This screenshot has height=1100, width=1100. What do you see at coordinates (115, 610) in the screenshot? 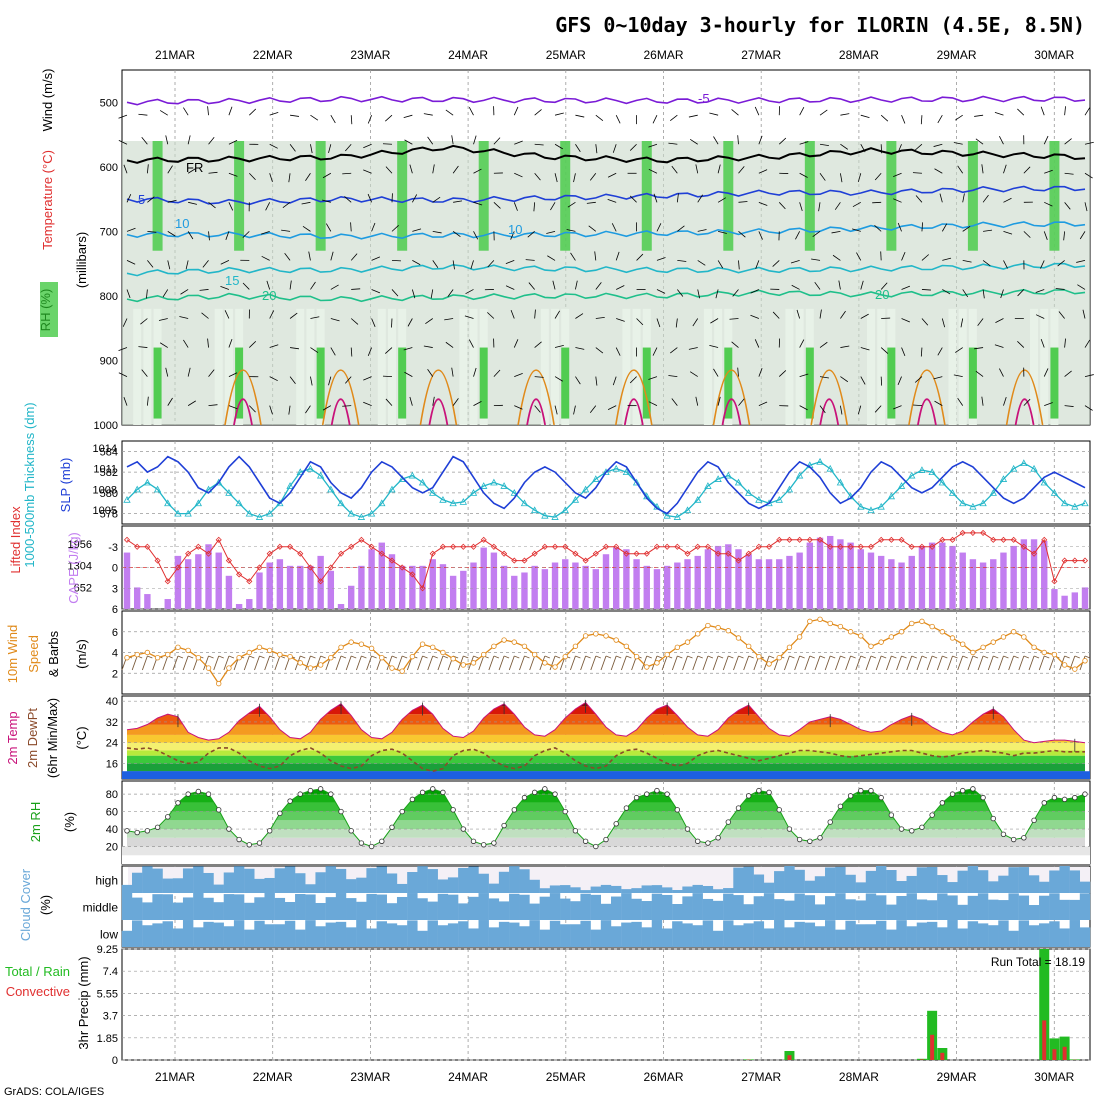
I see `lifted-index-tick-label: 6` at bounding box center [115, 610].